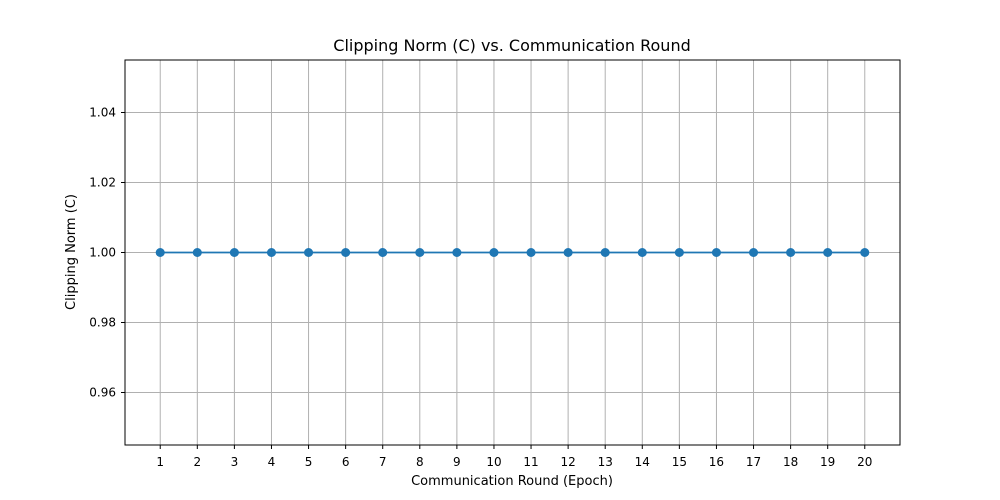  What do you see at coordinates (102, 113) in the screenshot?
I see `y-tick-label: 1.04` at bounding box center [102, 113].